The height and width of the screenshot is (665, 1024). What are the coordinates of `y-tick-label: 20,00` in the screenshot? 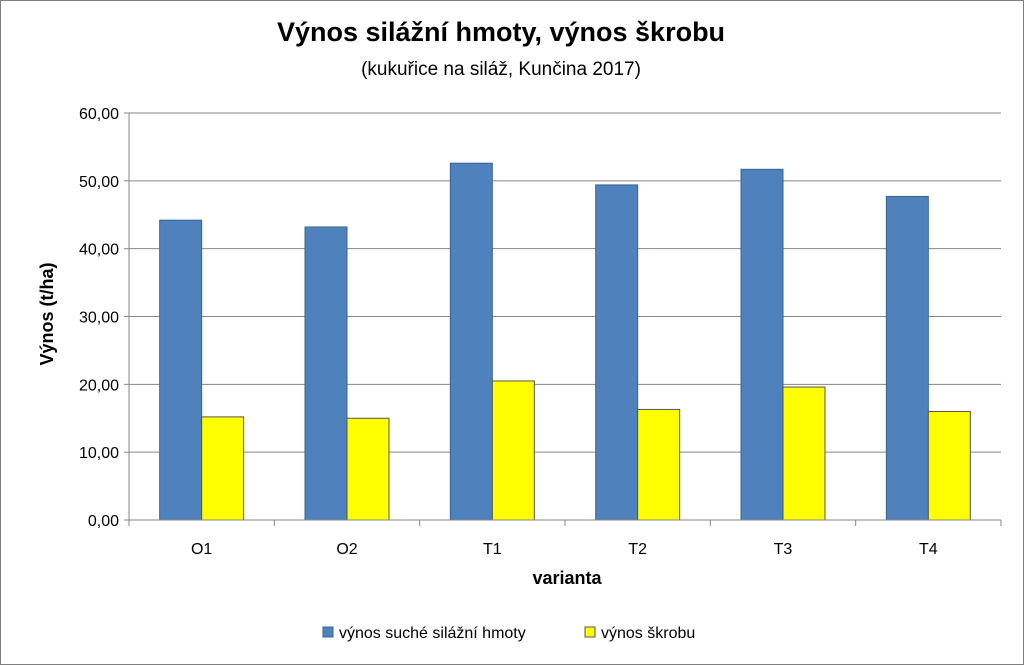 It's located at (99, 385).